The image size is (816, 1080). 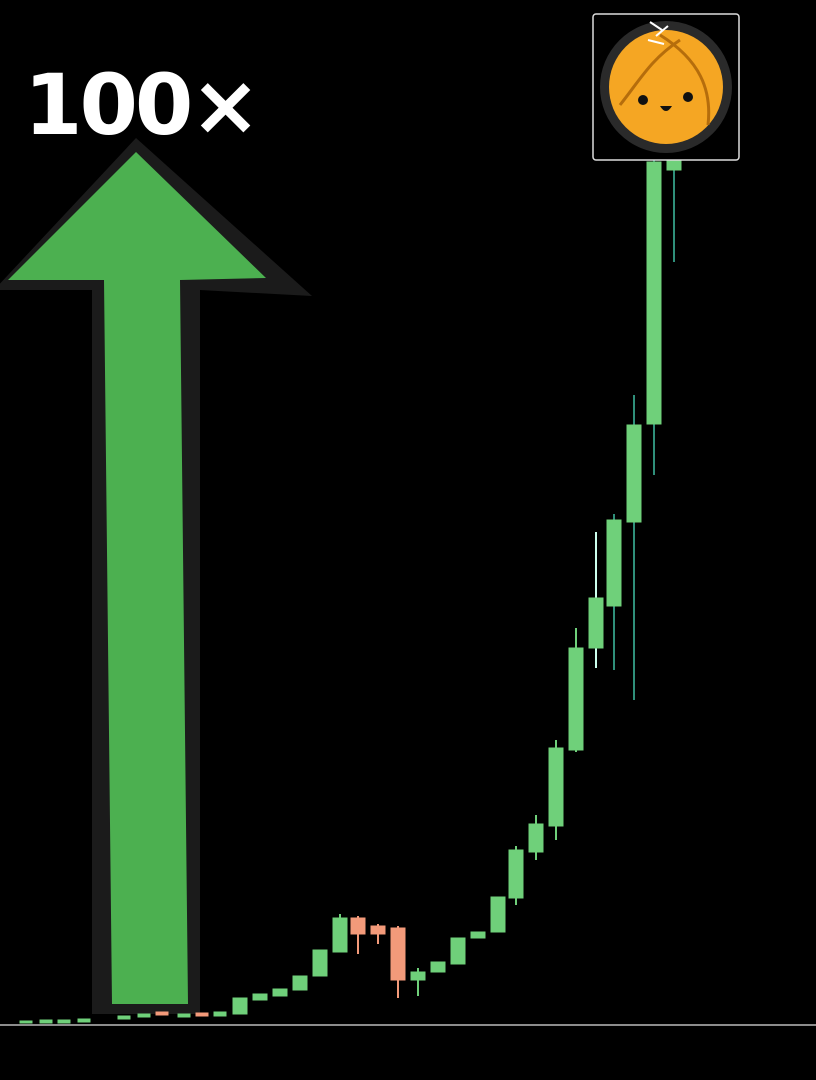 I want to click on logo, so click(x=666, y=87).